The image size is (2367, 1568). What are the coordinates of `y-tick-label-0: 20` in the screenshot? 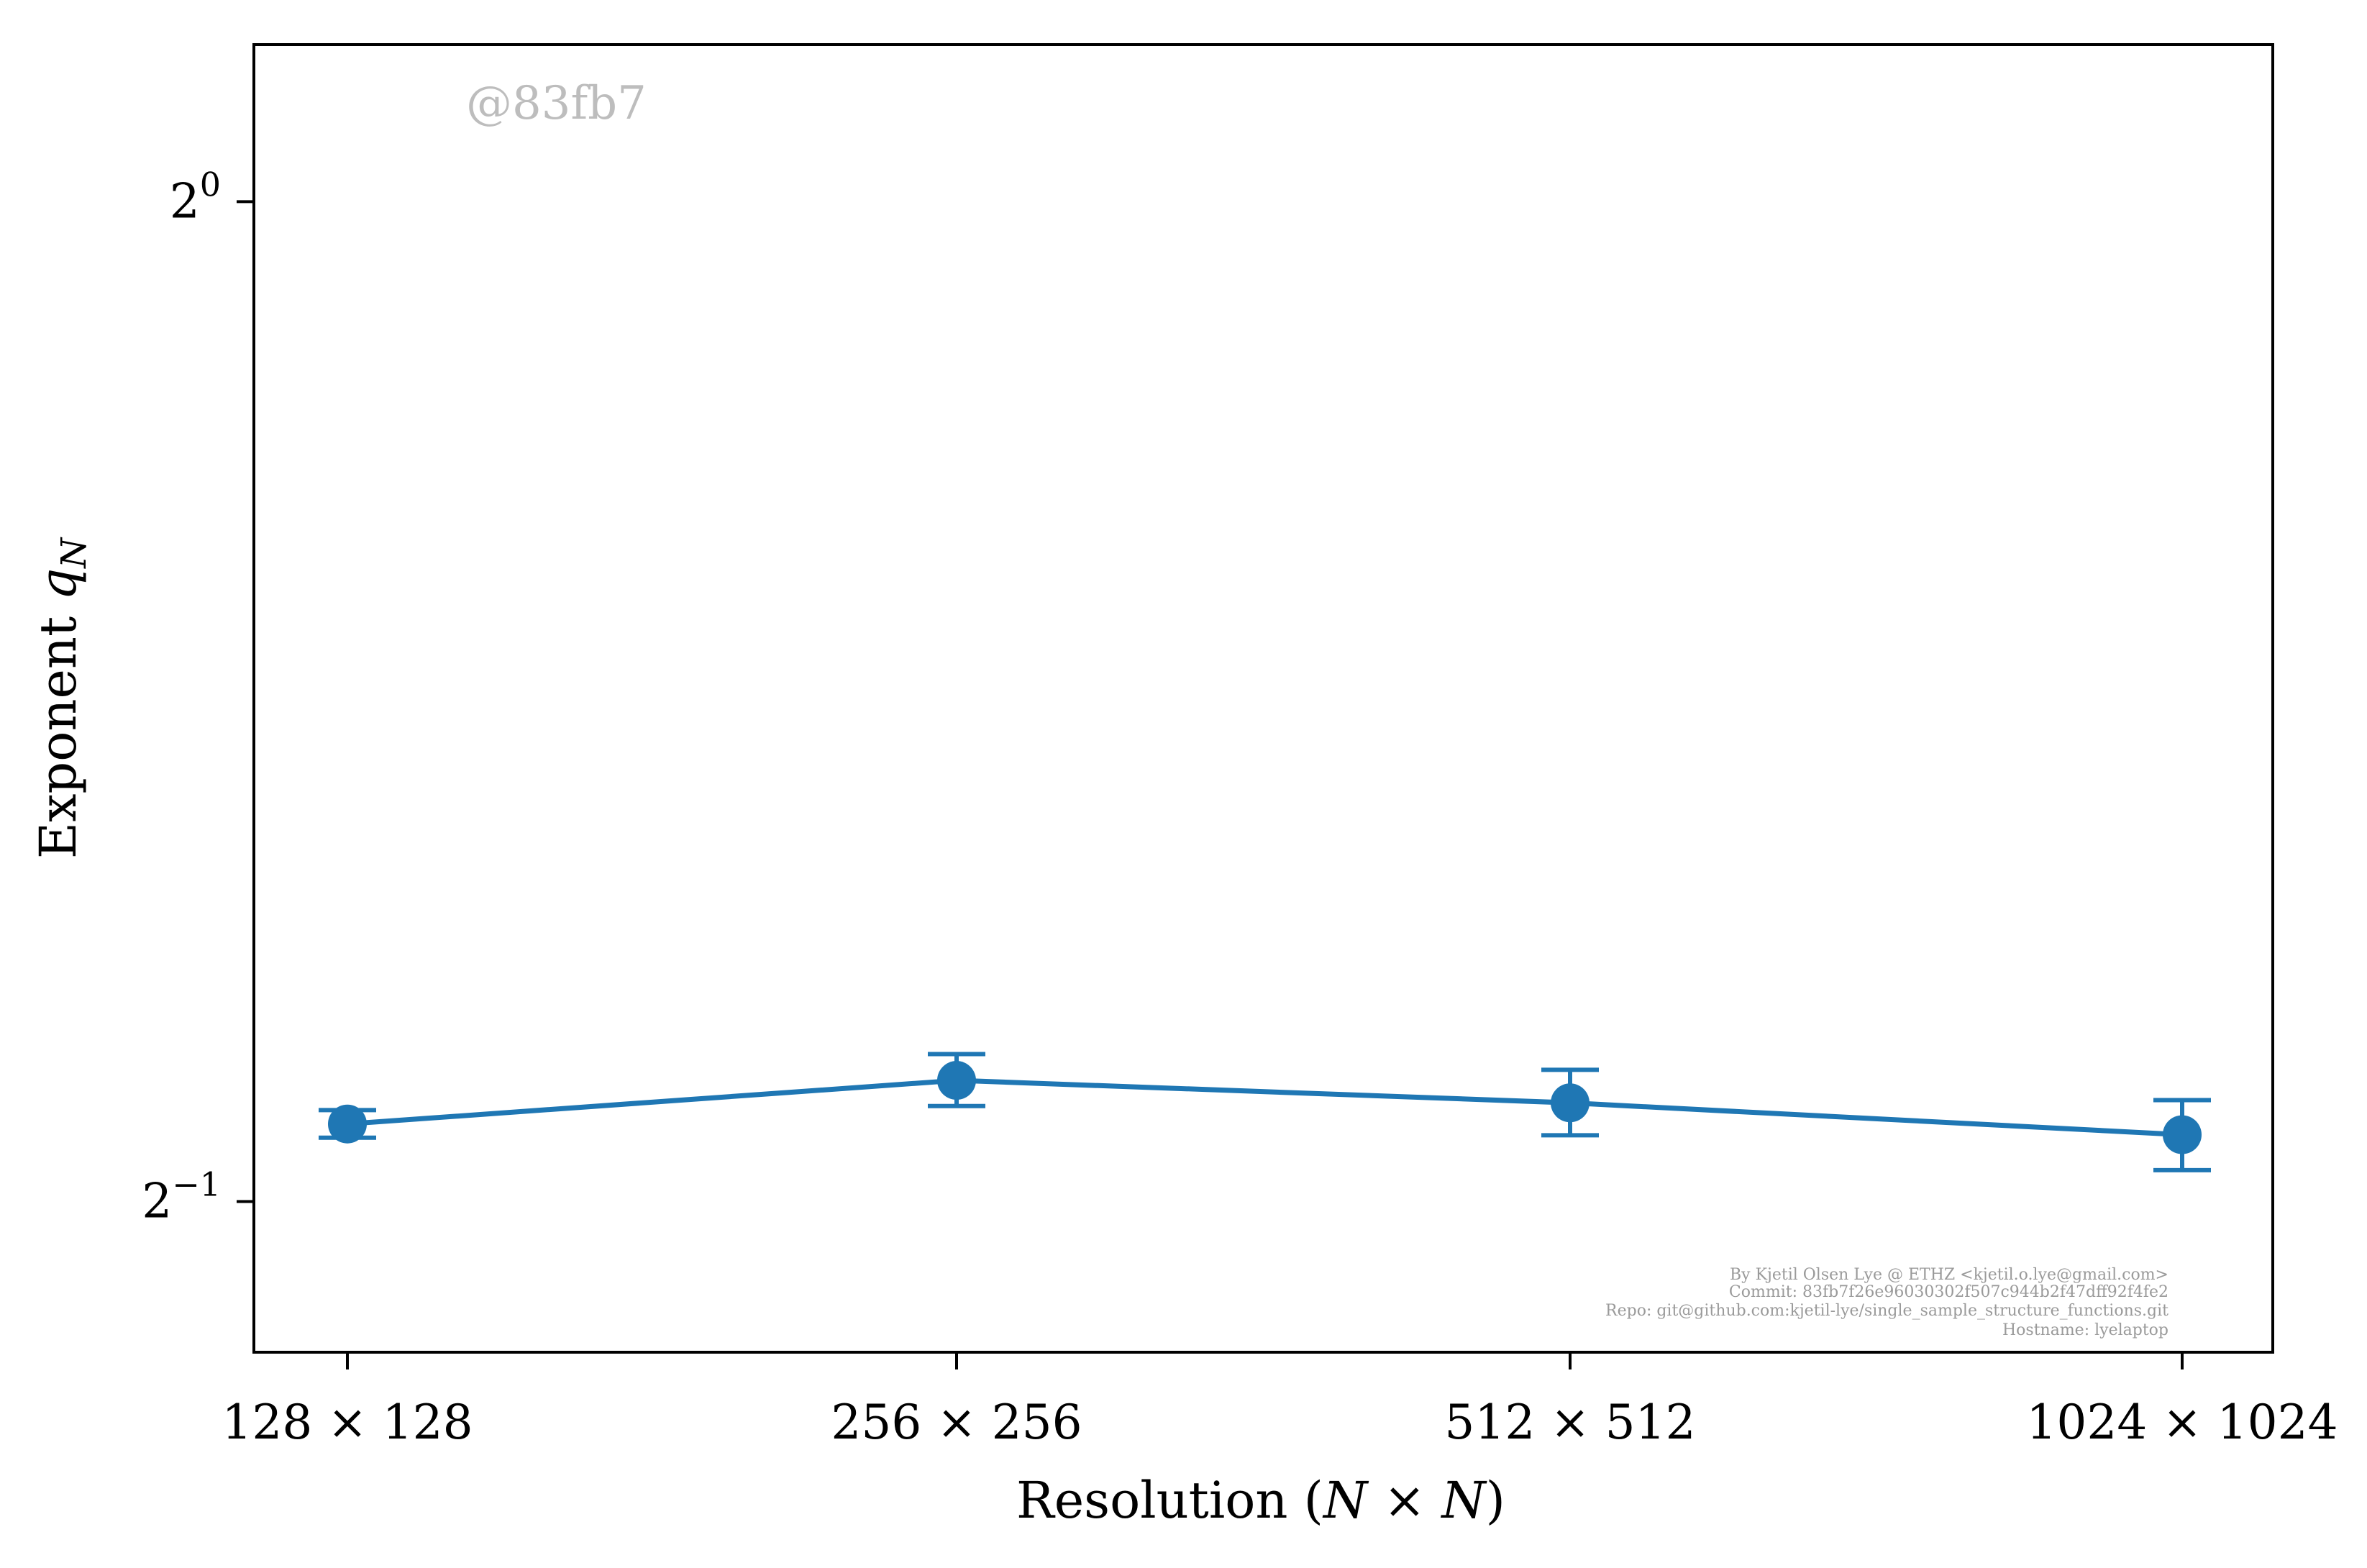 It's located at (195, 197).